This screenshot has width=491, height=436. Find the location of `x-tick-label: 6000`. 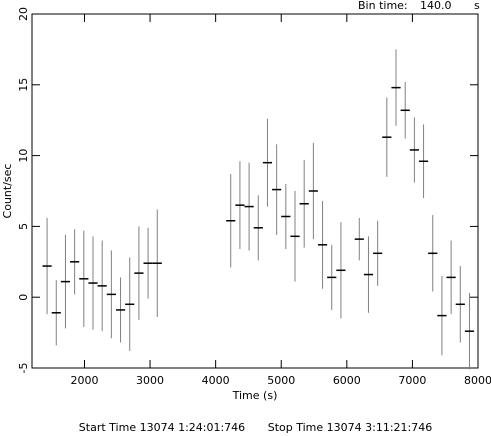

x-tick-label: 6000 is located at coordinates (347, 380).